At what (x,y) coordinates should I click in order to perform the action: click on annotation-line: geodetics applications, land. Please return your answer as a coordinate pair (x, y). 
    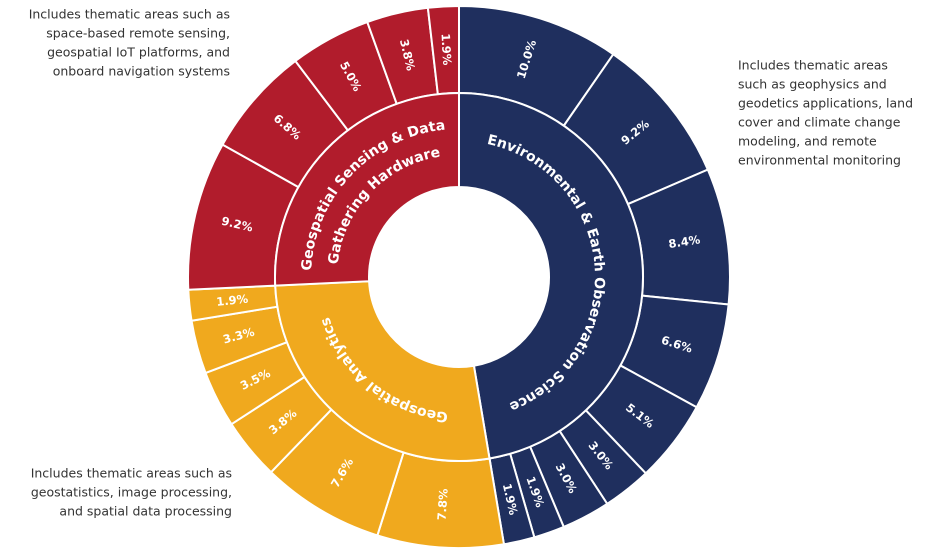
    Looking at the image, I should click on (825, 103).